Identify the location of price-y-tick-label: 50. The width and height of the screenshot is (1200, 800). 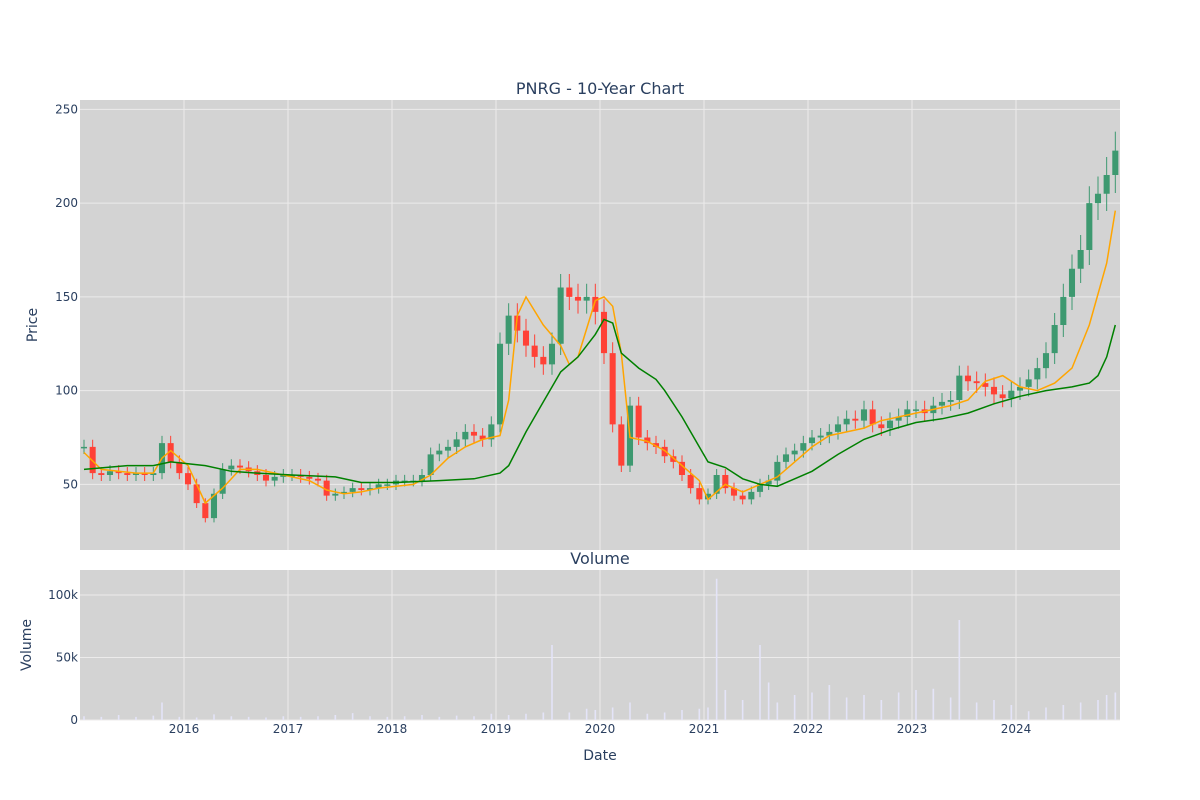
(70, 484).